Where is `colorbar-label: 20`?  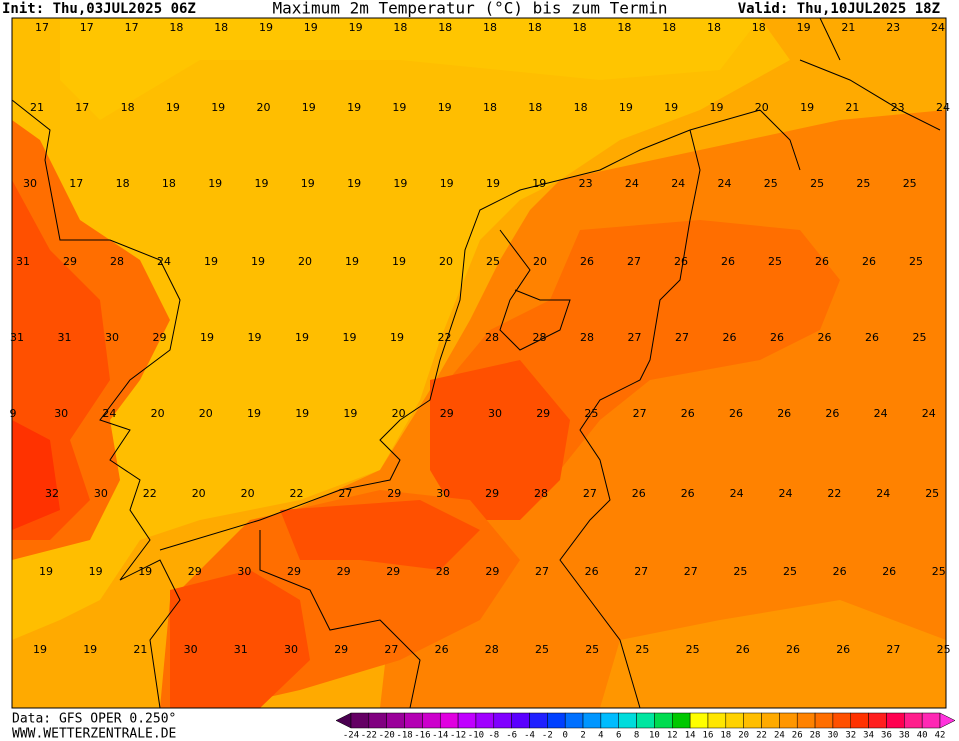
colorbar-label: 20 is located at coordinates (743, 736).